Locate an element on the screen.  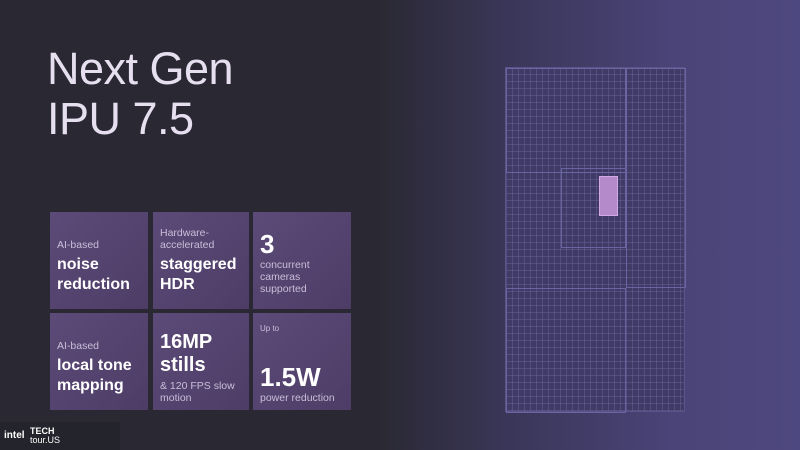
ipu-highlight is located at coordinates (608, 196).